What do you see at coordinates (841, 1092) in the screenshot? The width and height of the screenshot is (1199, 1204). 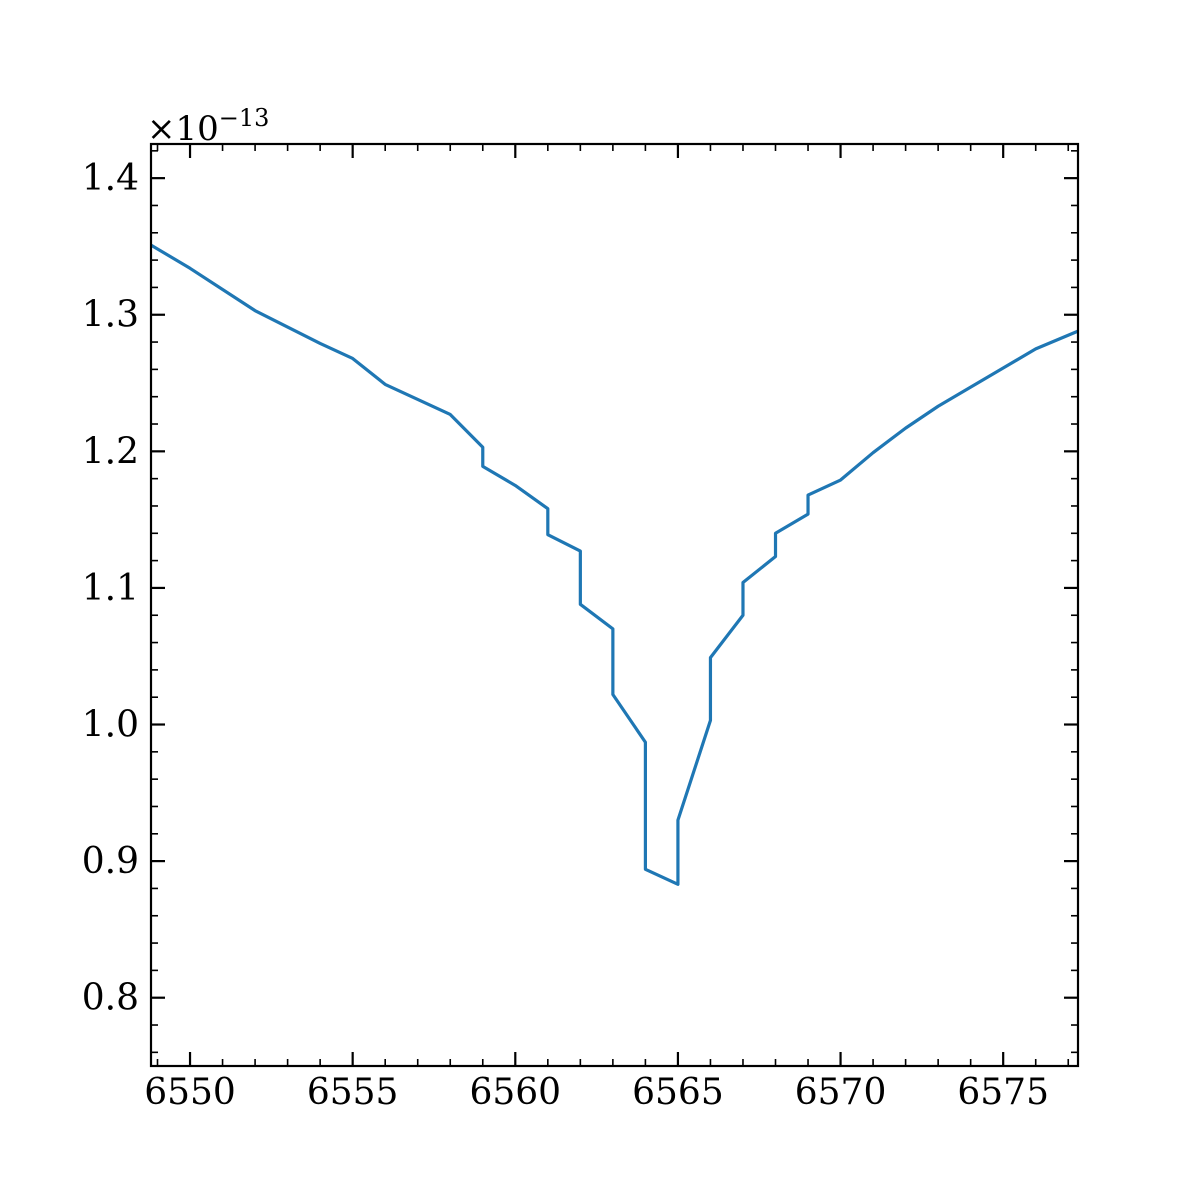 I see `x-tick-label: 6570` at bounding box center [841, 1092].